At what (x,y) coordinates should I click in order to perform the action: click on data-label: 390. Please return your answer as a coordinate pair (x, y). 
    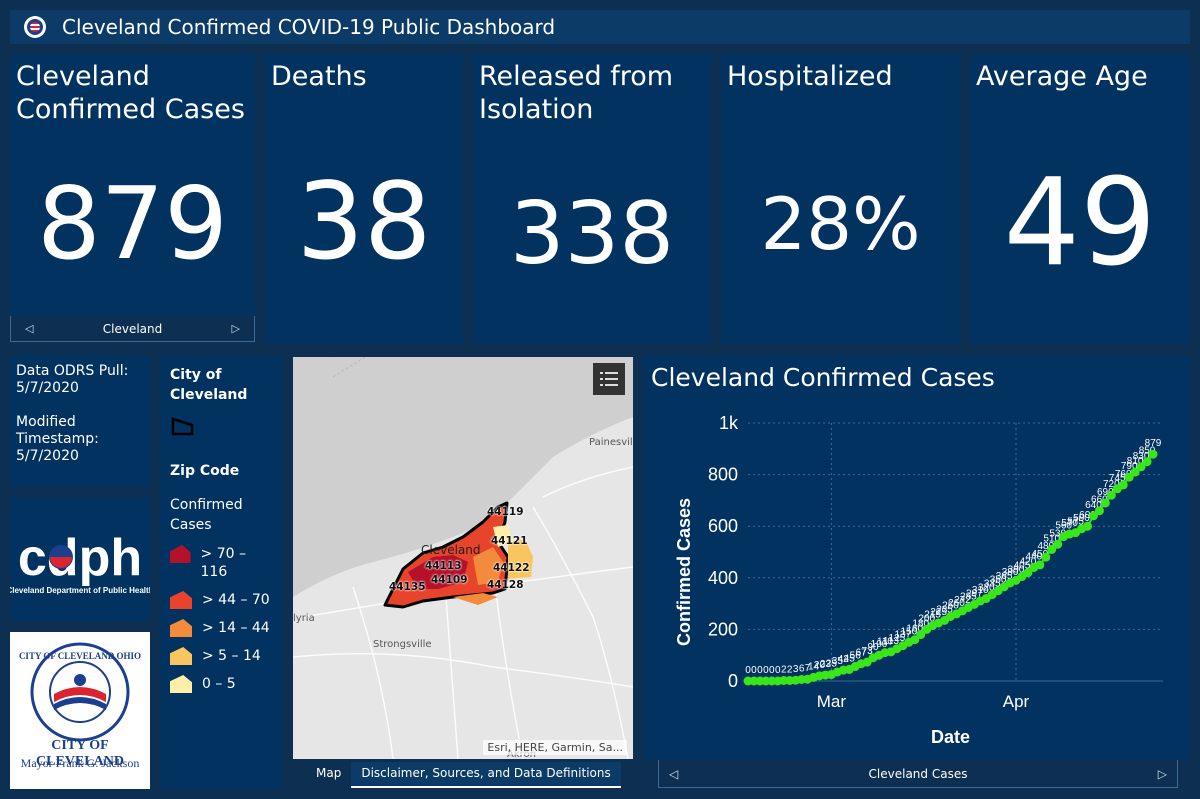
    Looking at the image, I should click on (1016, 569).